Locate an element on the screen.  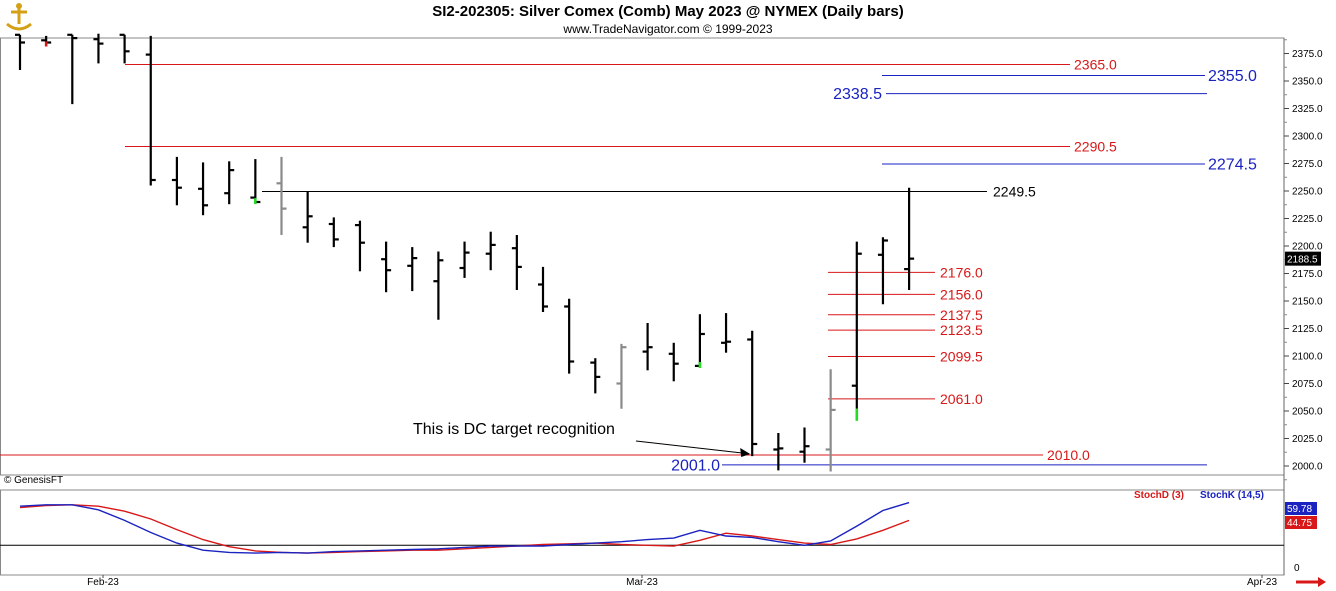
level-label-2001.0: 2001.0 is located at coordinates (695, 465).